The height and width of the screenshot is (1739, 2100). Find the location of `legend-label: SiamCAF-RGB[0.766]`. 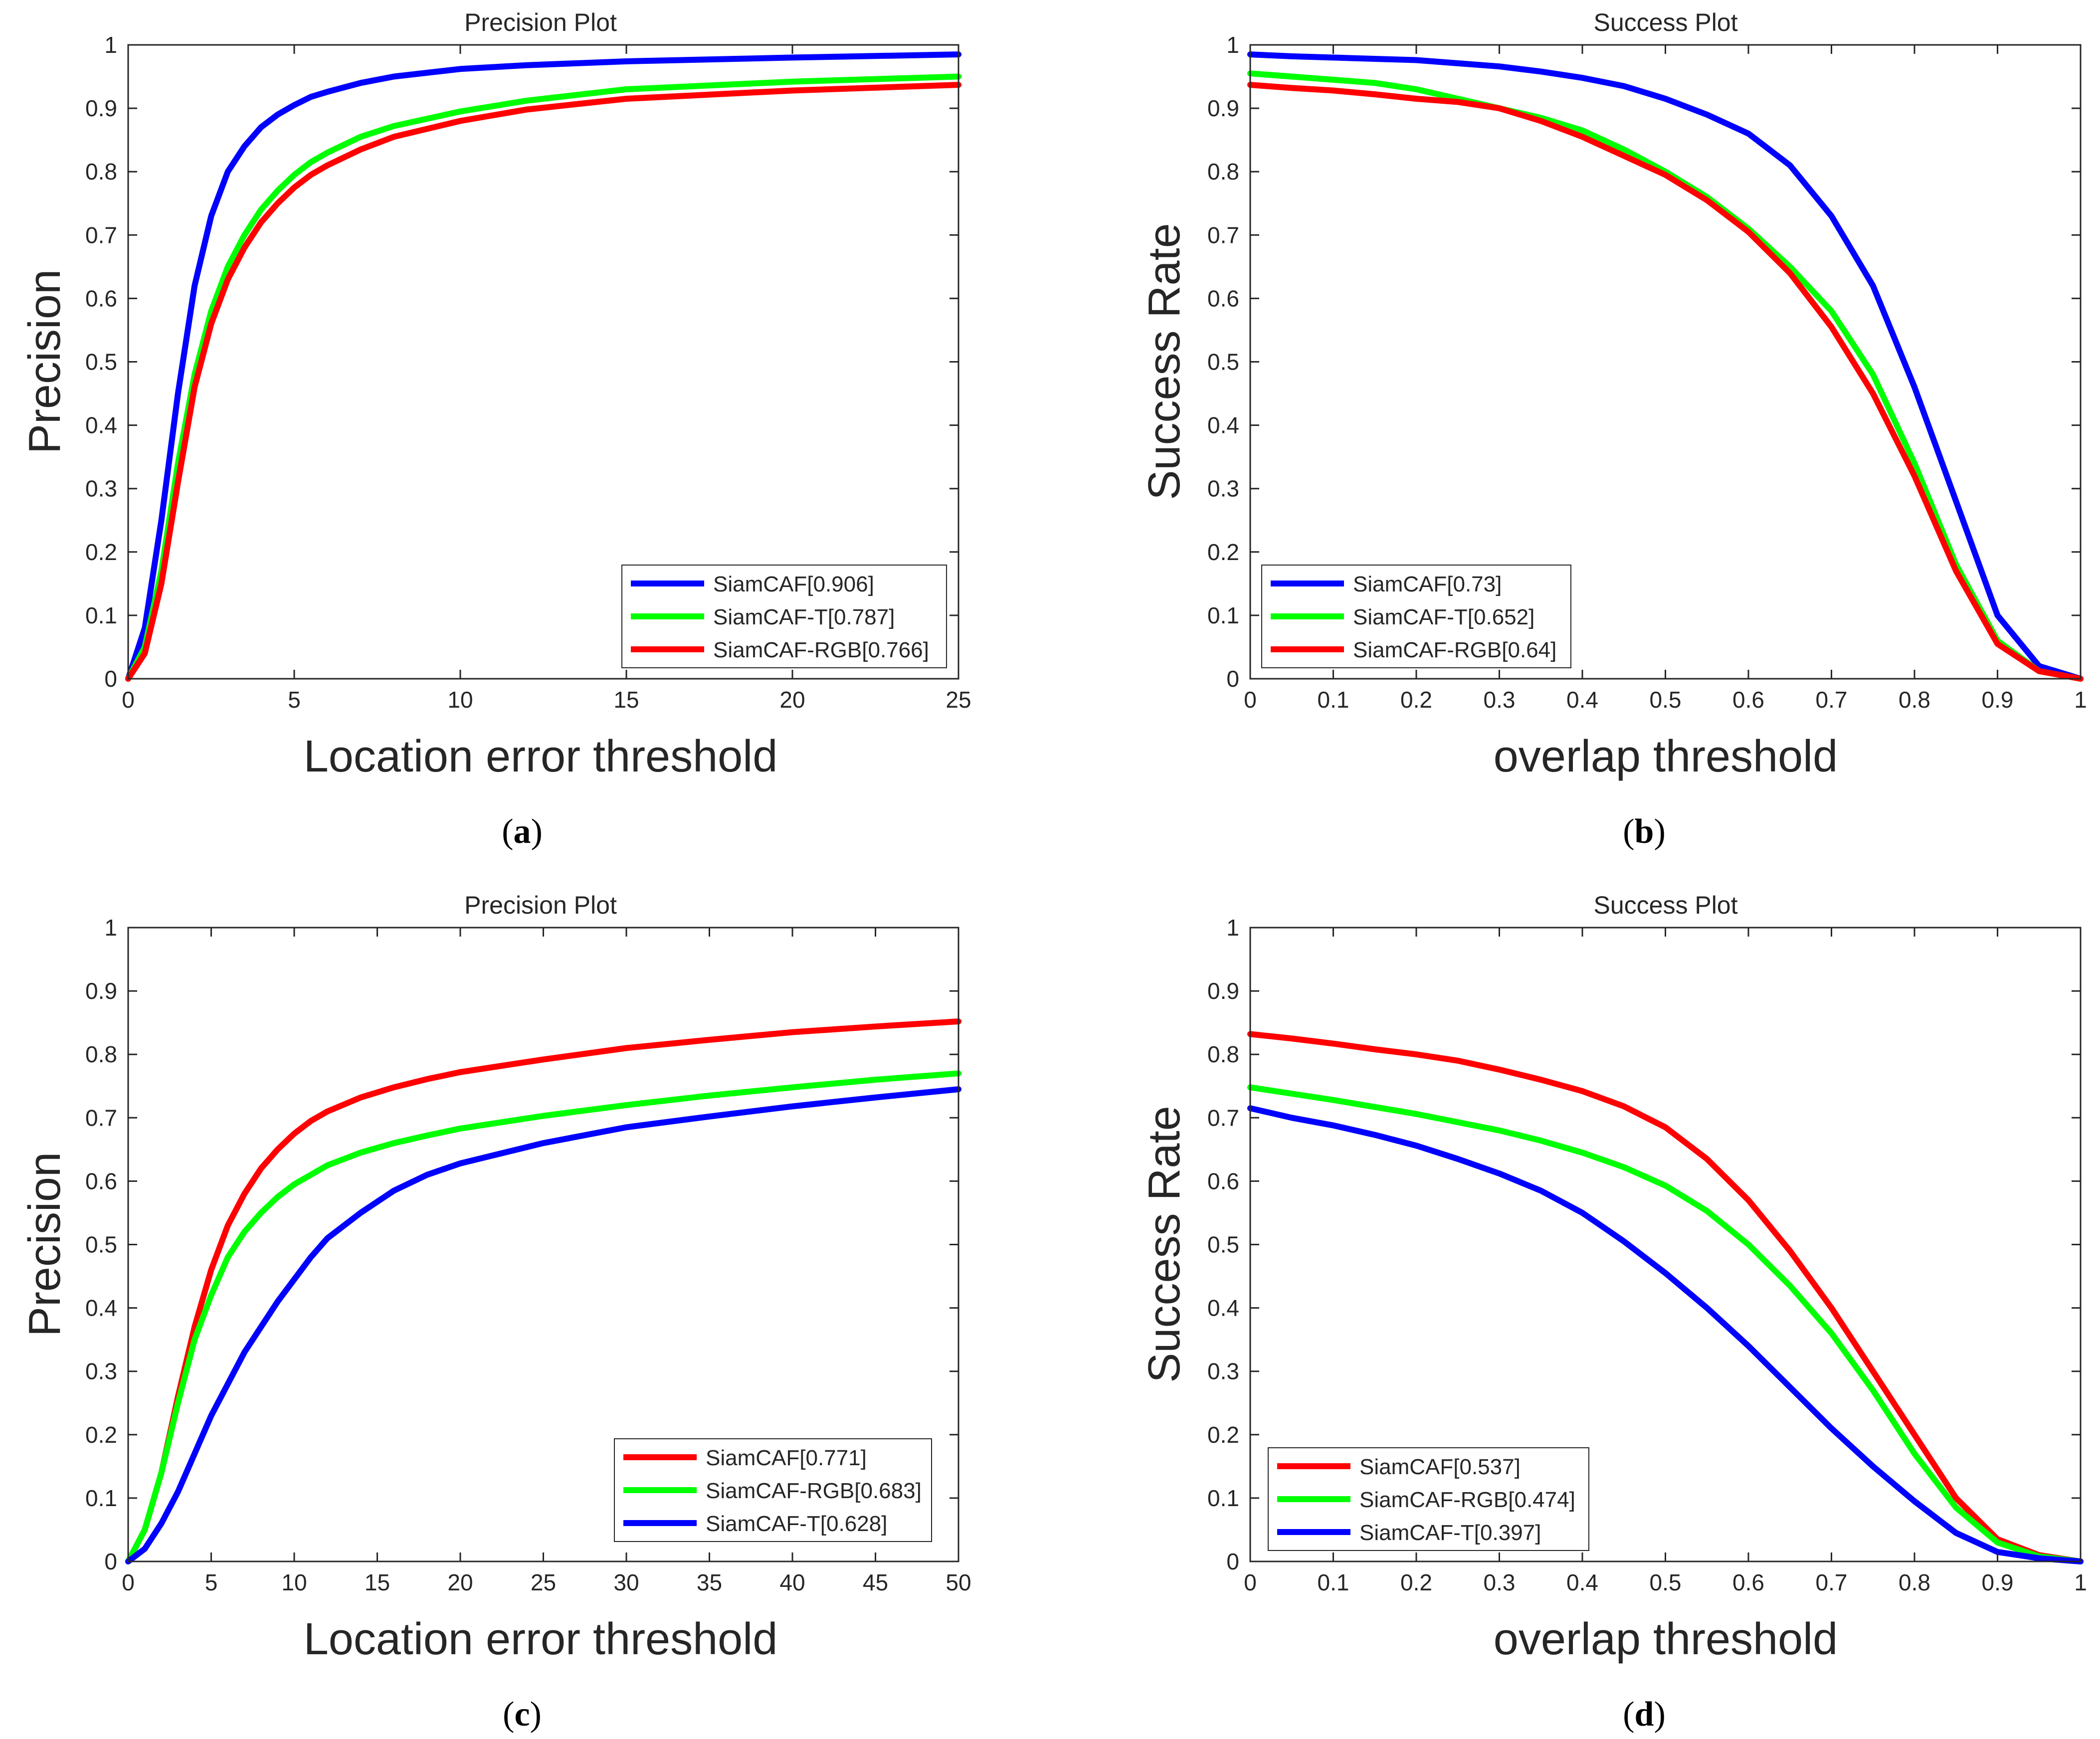

legend-label: SiamCAF-RGB[0.766] is located at coordinates (821, 650).